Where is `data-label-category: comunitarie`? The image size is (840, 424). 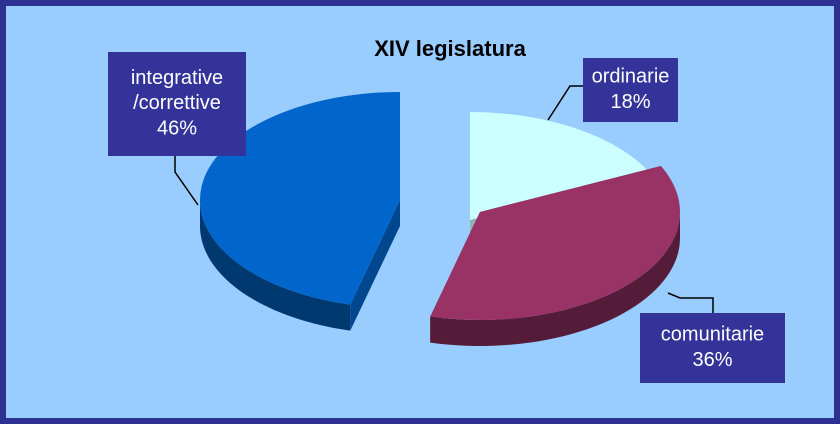 data-label-category: comunitarie is located at coordinates (712, 335).